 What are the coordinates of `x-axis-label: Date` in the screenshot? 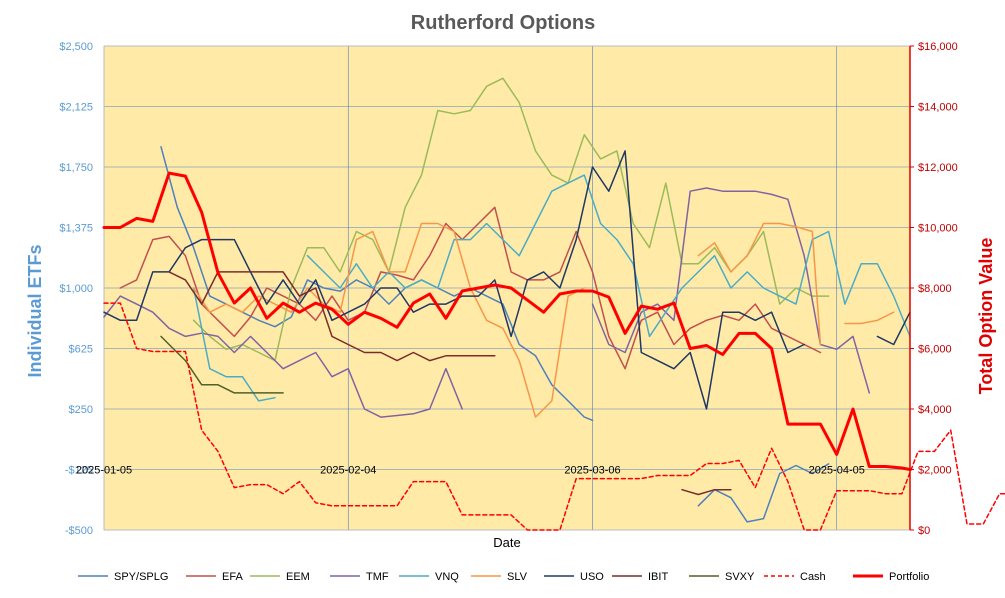 It's located at (506, 542).